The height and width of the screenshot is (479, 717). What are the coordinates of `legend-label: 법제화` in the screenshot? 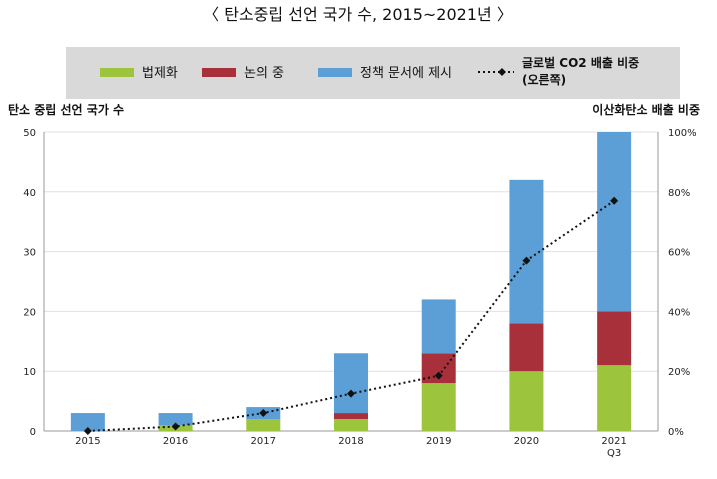 It's located at (160, 73).